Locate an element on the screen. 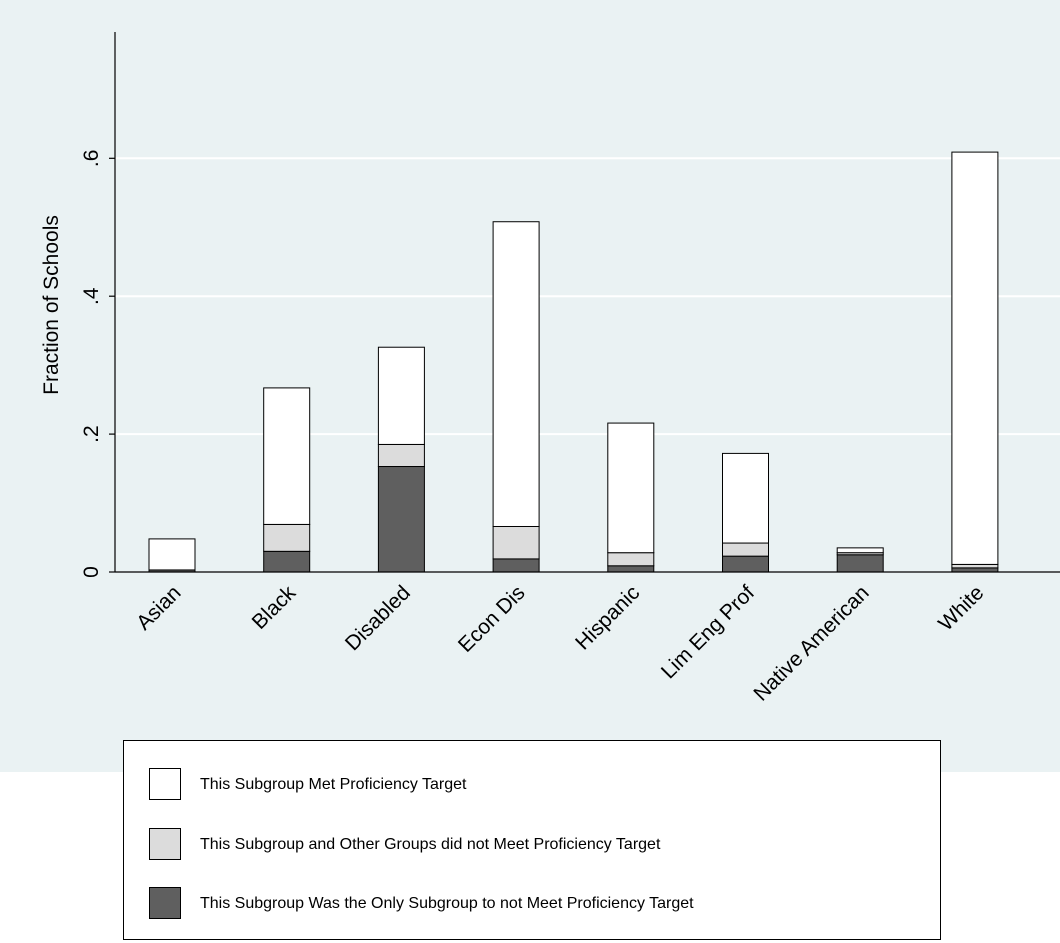  x-tick-label: Econ Dis is located at coordinates (492, 619).